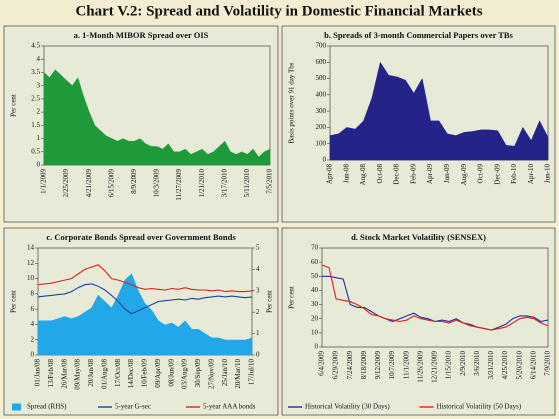 This screenshot has height=419, width=559. What do you see at coordinates (258, 248) in the screenshot?
I see `y2-tick-label: 5` at bounding box center [258, 248].